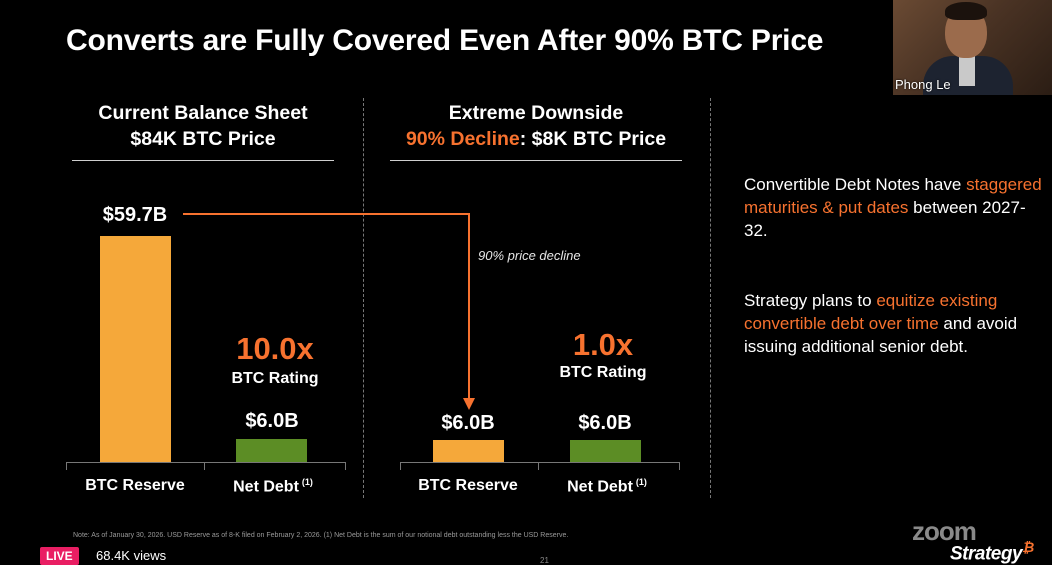 The width and height of the screenshot is (1052, 565). What do you see at coordinates (59, 556) in the screenshot?
I see `live-badge: LIVE` at bounding box center [59, 556].